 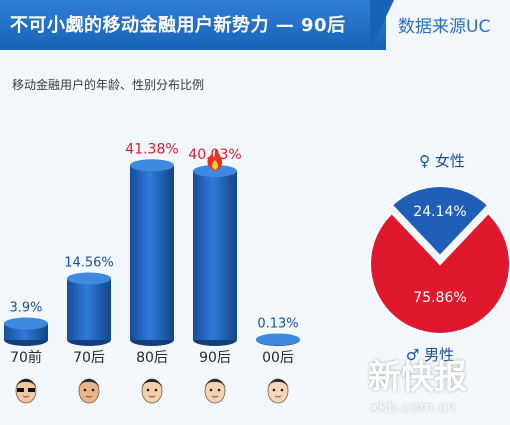 What do you see at coordinates (444, 27) in the screenshot?
I see `data-source: 数据来源UC` at bounding box center [444, 27].